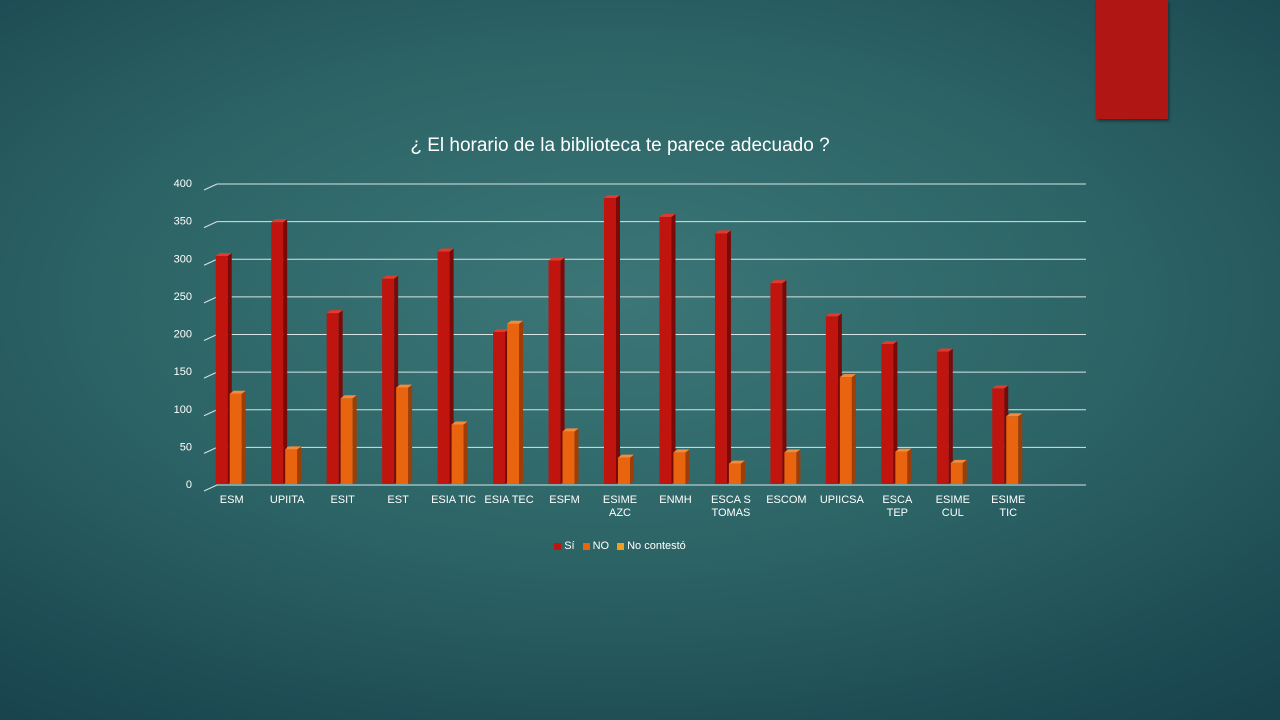 The image size is (1280, 720). I want to click on x-tick-label: EST, so click(398, 500).